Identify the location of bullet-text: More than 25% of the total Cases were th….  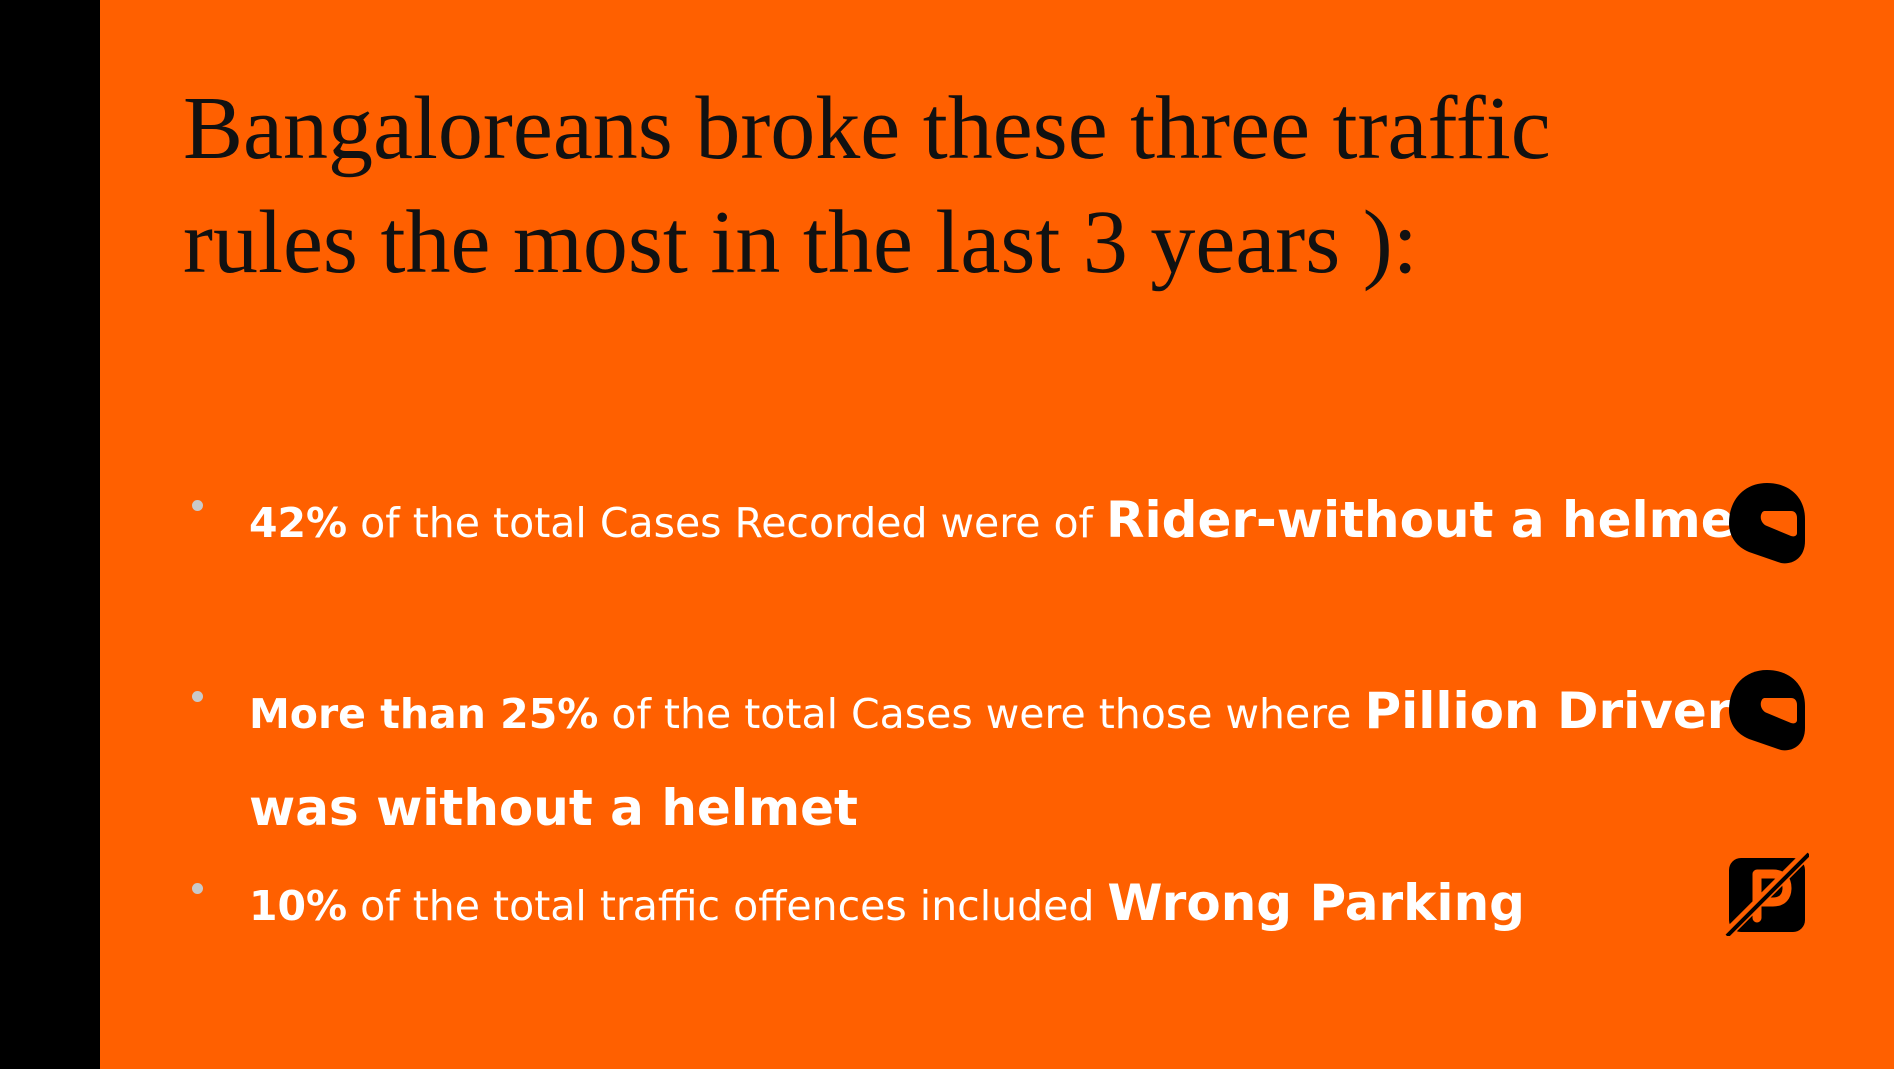
(1009, 761).